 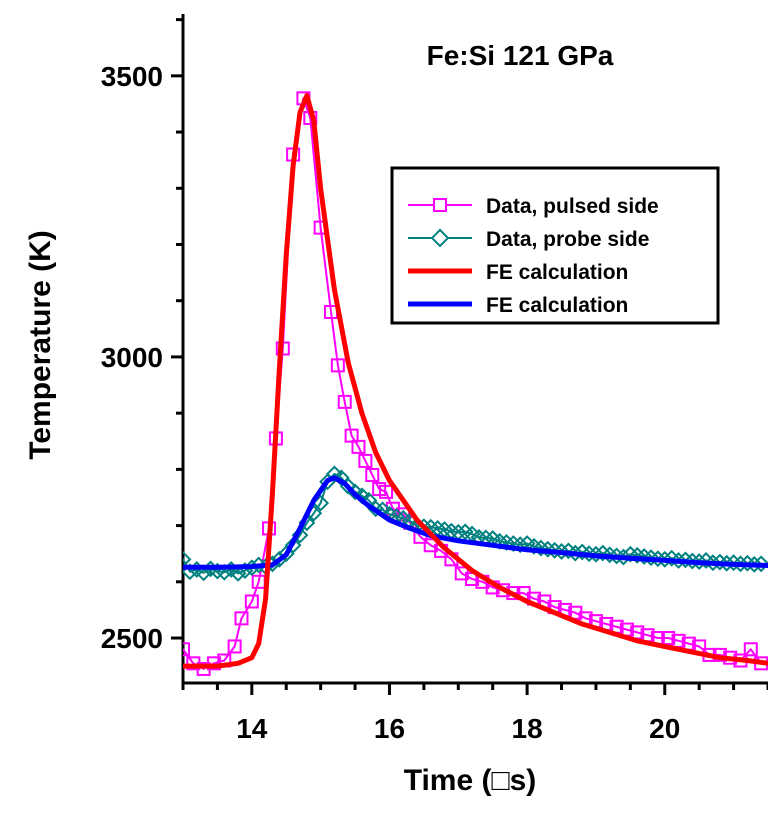 I want to click on legend-label-4: FE calculation, so click(x=557, y=305).